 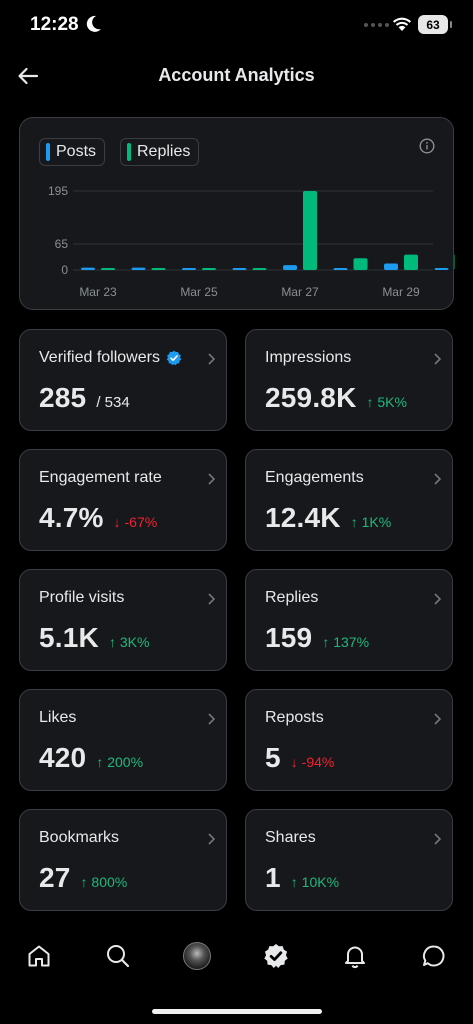 I want to click on x-tick-label: Mar 27, so click(x=300, y=292).